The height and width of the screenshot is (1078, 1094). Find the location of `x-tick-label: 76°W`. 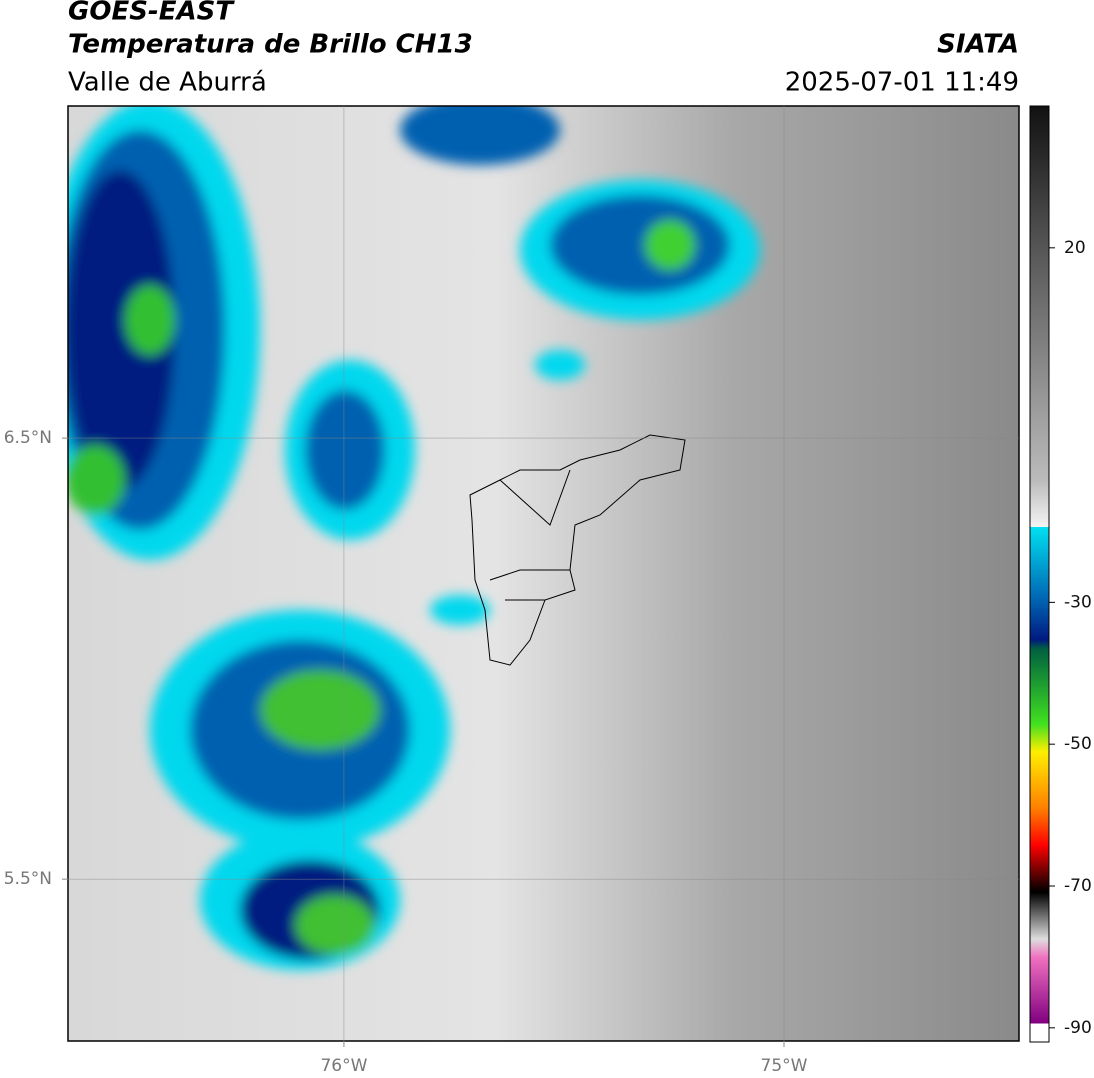

x-tick-label: 76°W is located at coordinates (343, 1066).